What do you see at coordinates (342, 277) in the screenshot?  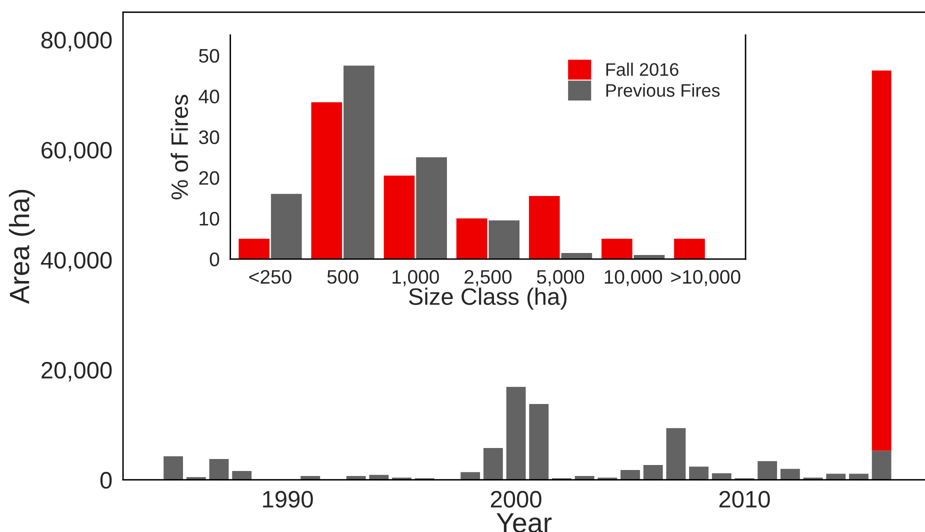 I see `x-tick-label: 500` at bounding box center [342, 277].